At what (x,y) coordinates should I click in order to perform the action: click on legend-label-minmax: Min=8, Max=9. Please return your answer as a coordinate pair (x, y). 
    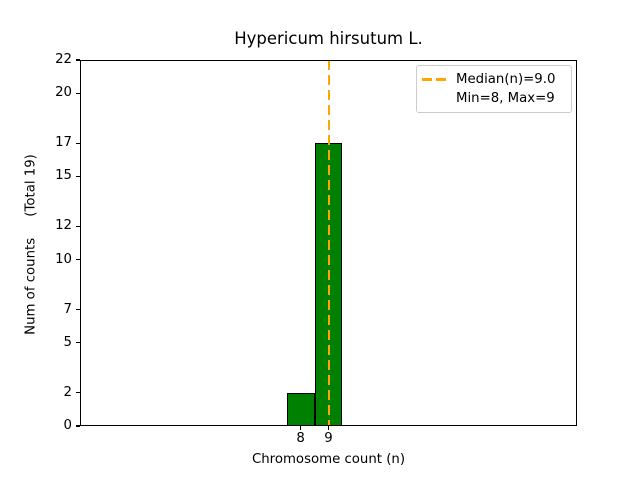
    Looking at the image, I should click on (505, 98).